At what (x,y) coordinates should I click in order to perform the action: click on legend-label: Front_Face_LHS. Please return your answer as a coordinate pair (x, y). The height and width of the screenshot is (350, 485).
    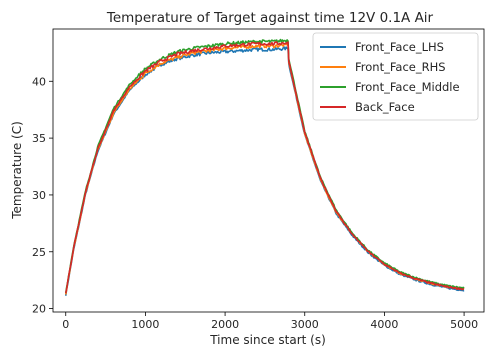
    Looking at the image, I should click on (399, 47).